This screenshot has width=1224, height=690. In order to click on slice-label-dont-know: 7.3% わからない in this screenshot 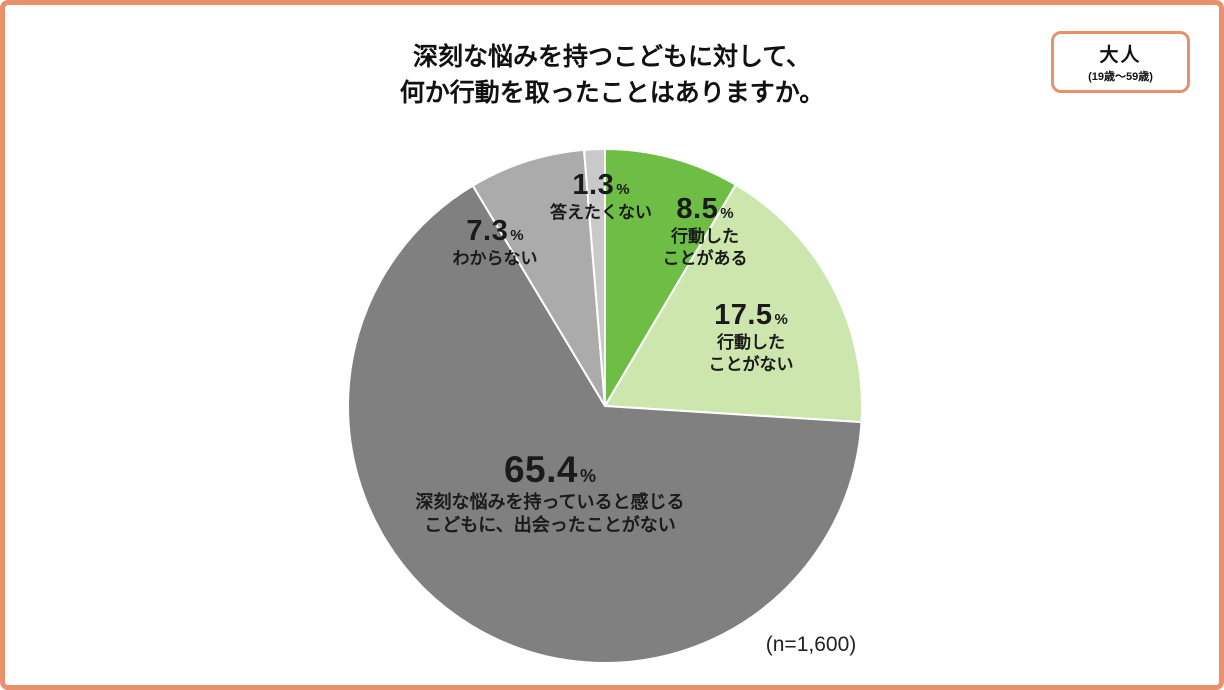, I will do `click(495, 242)`.